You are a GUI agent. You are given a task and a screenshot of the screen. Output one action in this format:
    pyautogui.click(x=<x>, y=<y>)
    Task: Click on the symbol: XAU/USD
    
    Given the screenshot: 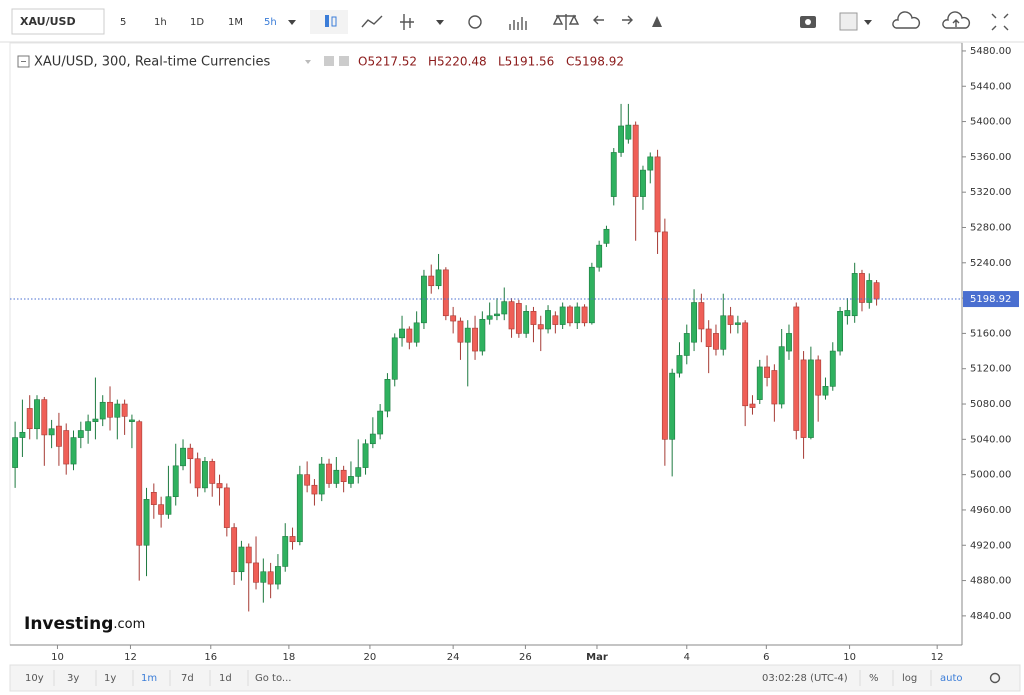 What is the action you would take?
    pyautogui.click(x=48, y=21)
    